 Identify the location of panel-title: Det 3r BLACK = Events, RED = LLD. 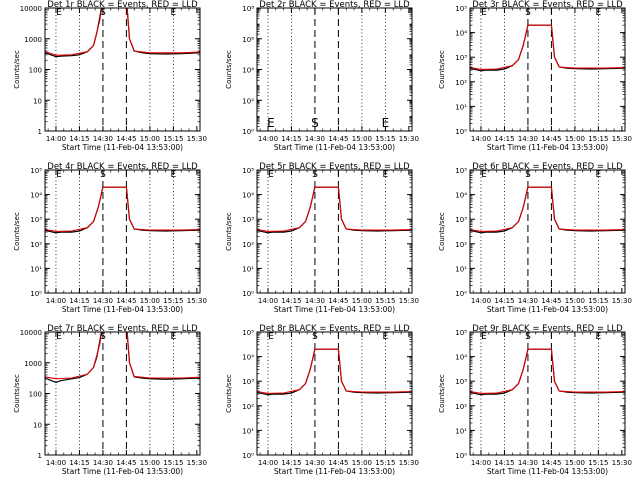
(547, 5).